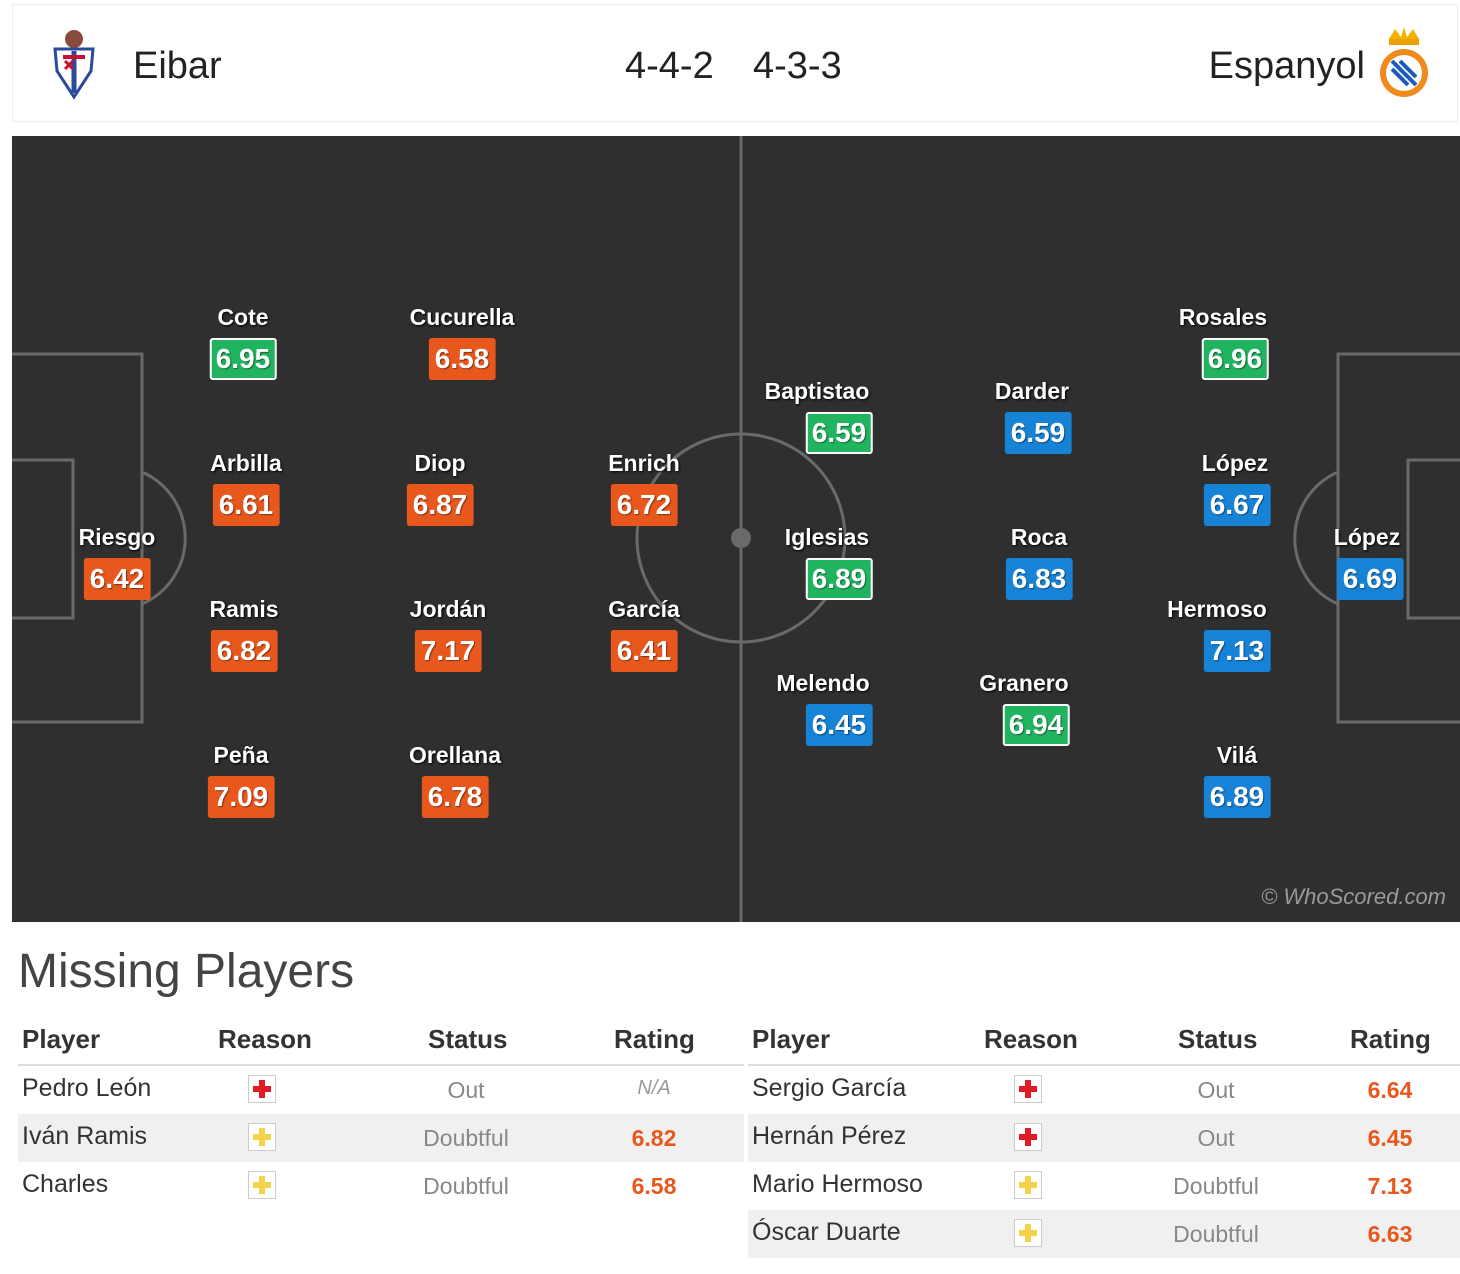 Image resolution: width=1460 pixels, height=1274 pixels. I want to click on player-name: Enrich, so click(644, 463).